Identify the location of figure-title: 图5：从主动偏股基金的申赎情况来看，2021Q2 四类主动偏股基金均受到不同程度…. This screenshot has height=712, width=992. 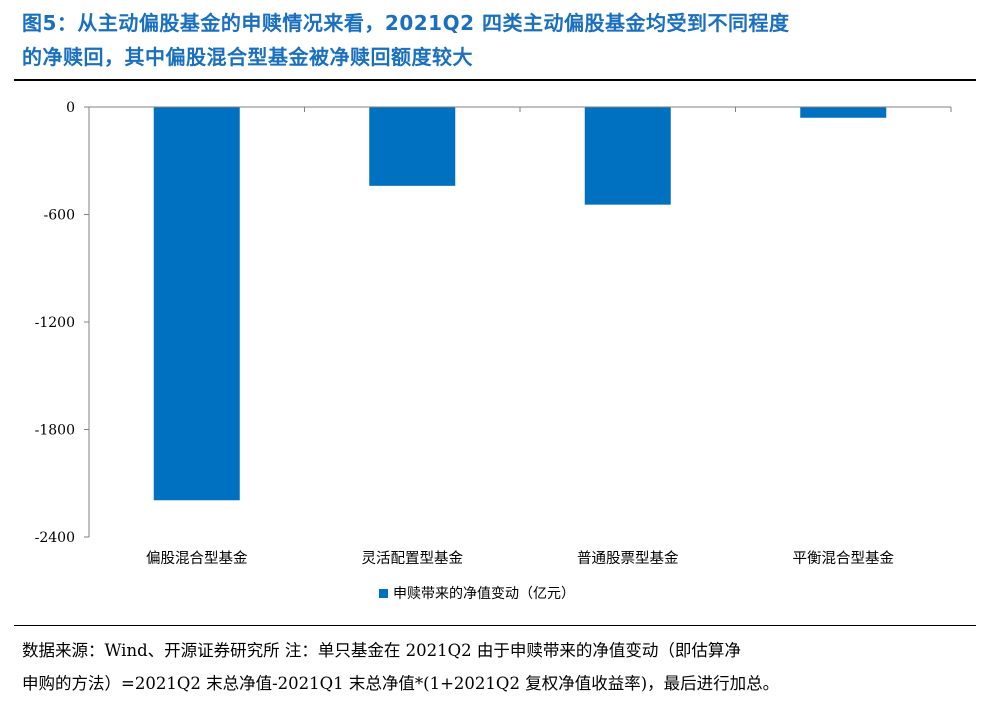
(499, 40).